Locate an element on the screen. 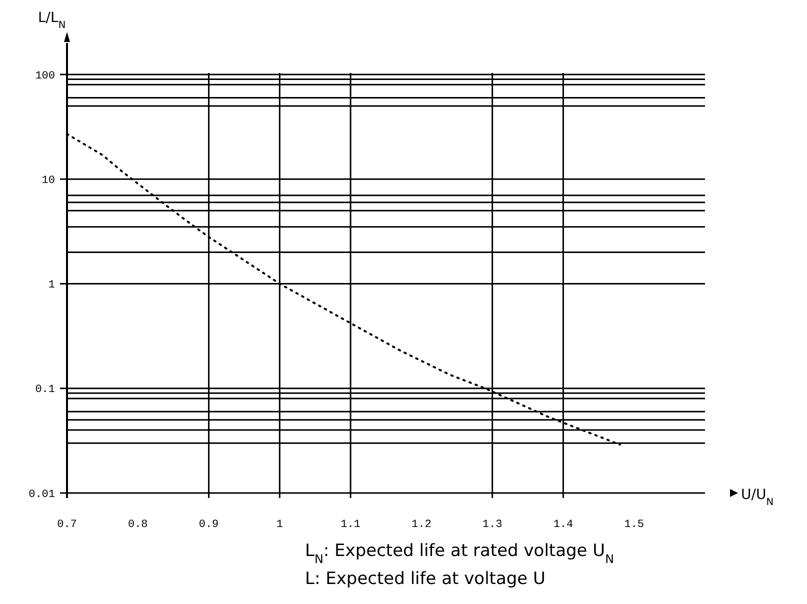  y-tick-label: 100 is located at coordinates (45, 76).